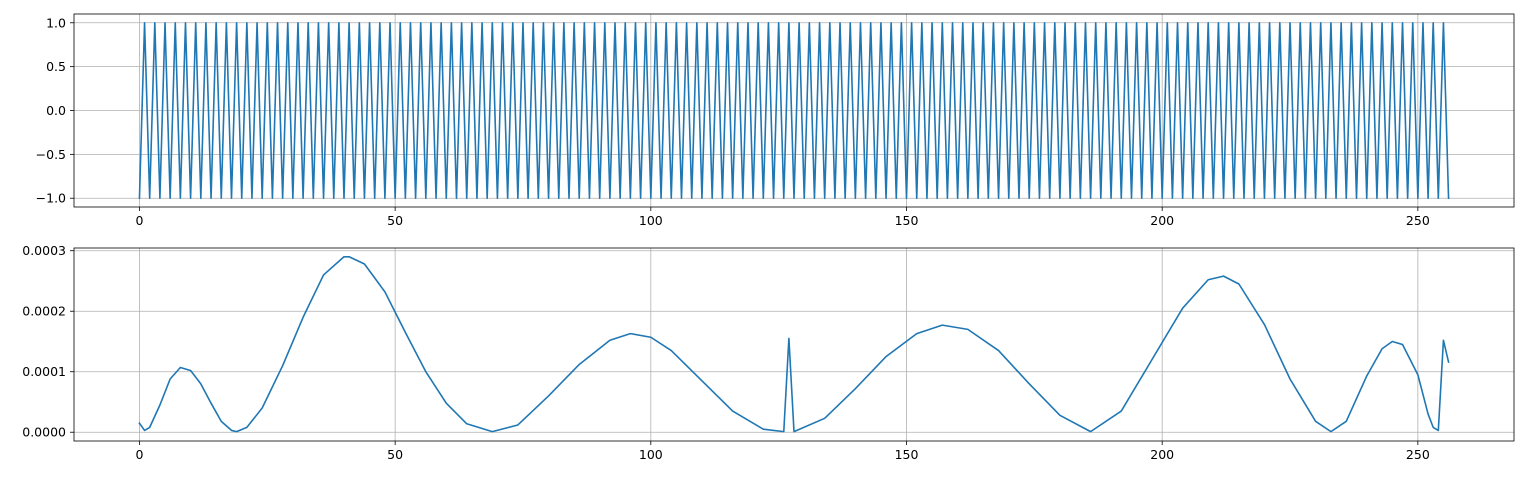  Describe the element at coordinates (139, 220) in the screenshot. I see `top-x-tick-label: 0` at that location.